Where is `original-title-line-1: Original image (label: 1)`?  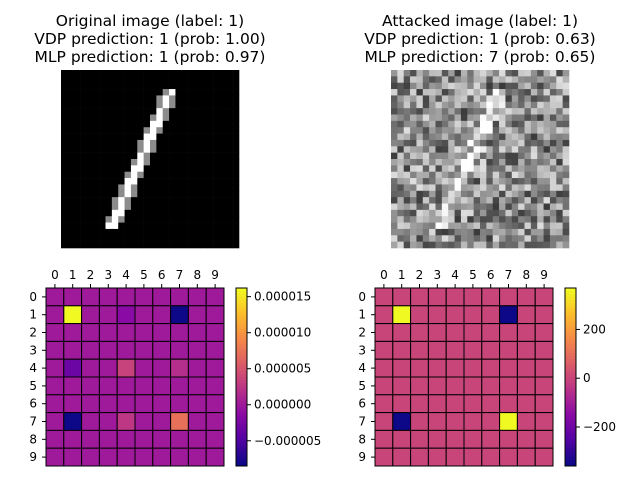
original-title-line-1: Original image (label: 1) is located at coordinates (150, 21).